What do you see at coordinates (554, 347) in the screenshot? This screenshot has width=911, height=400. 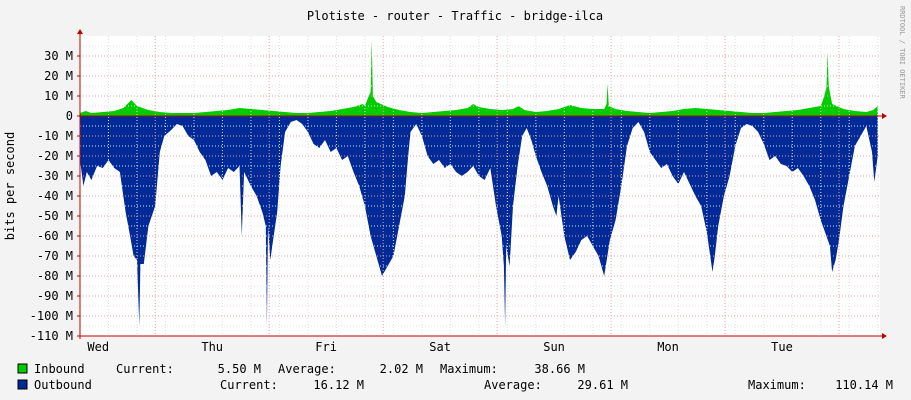 I see `x-tick-label: Sun` at bounding box center [554, 347].